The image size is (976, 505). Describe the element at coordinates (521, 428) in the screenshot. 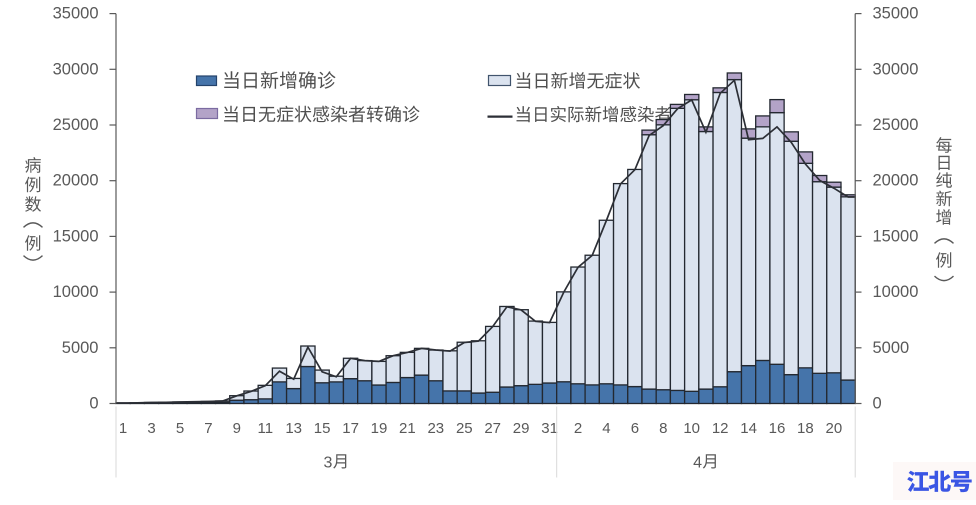

I see `svg-text: 29` at that location.